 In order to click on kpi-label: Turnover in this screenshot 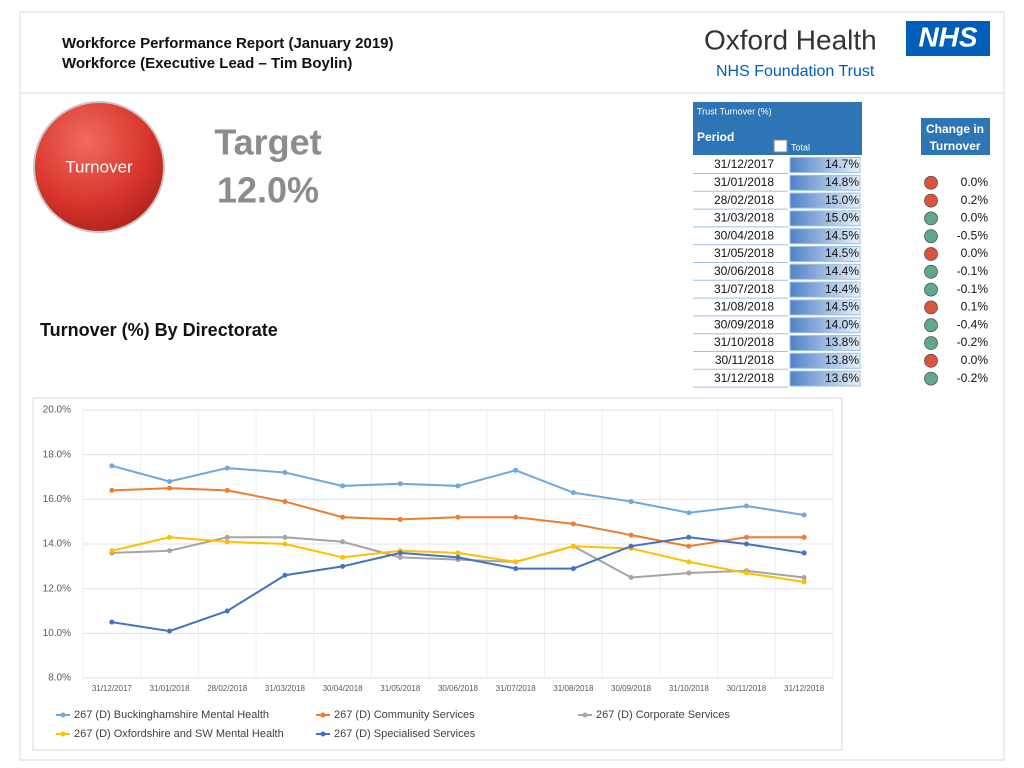, I will do `click(99, 166)`.